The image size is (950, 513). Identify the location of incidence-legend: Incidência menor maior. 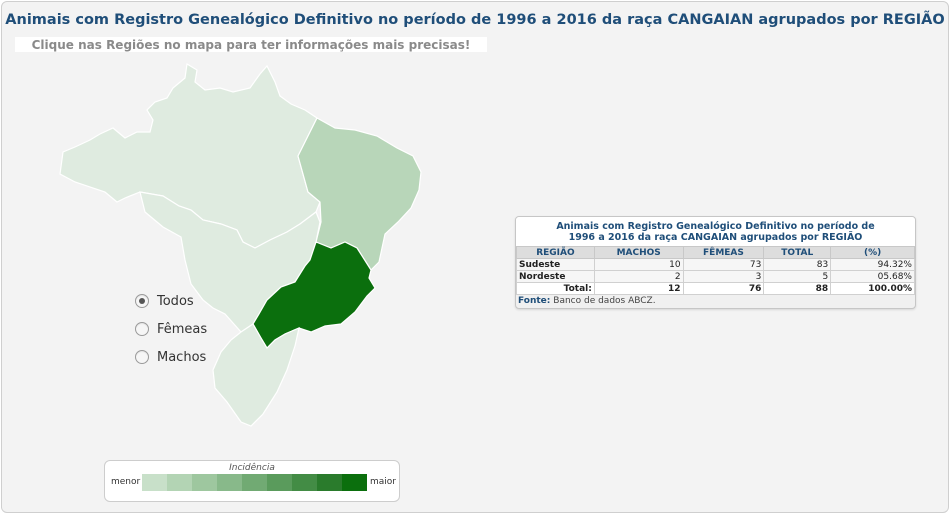
(252, 481).